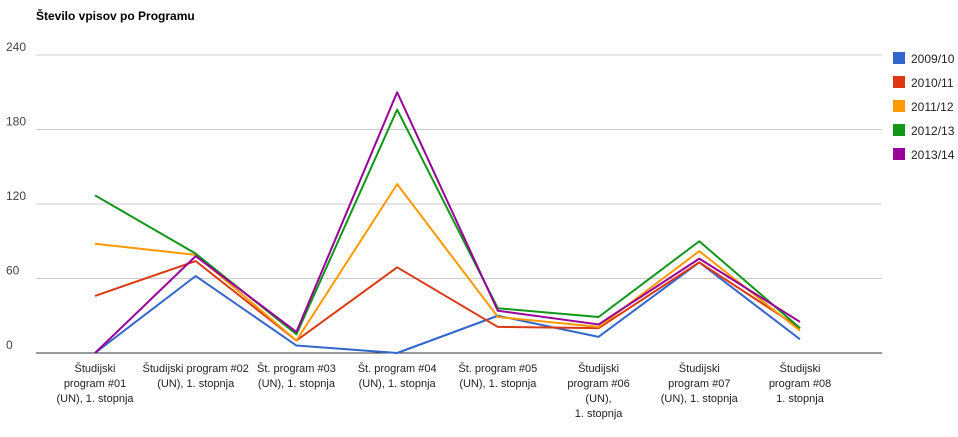 Image resolution: width=958 pixels, height=437 pixels. I want to click on x-category-label: Študijski program #01 (UN), 1. stopnja, so click(95, 383).